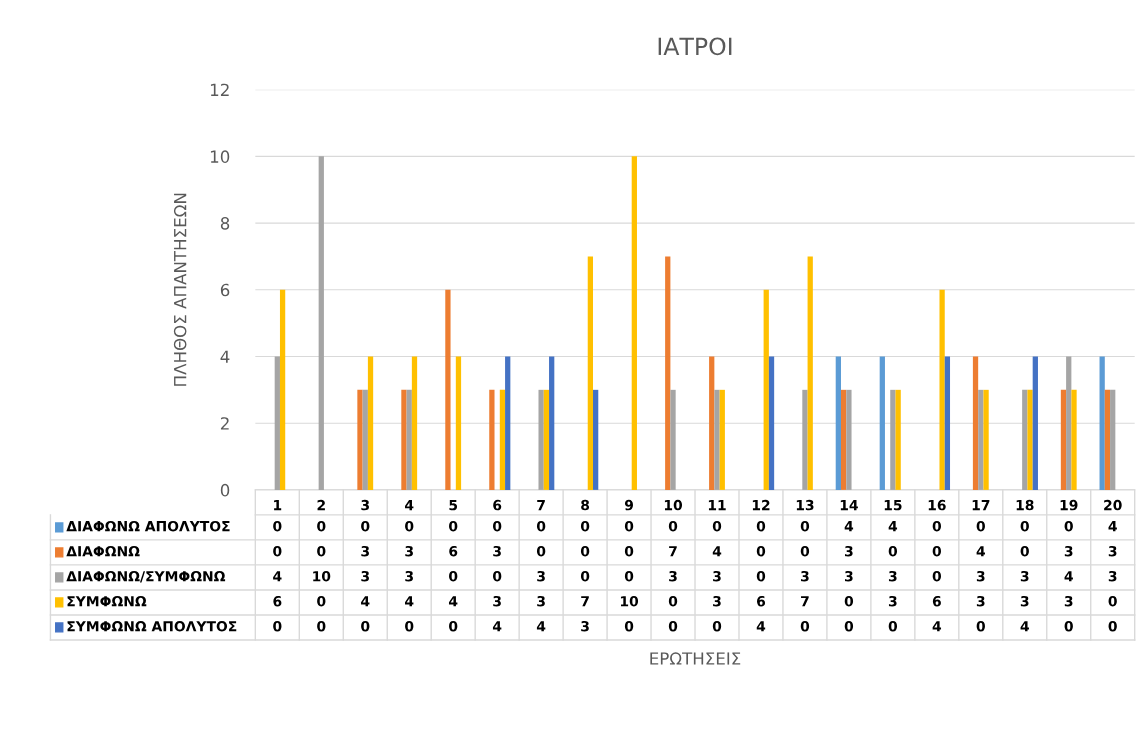 The width and height of the screenshot is (1145, 729). What do you see at coordinates (225, 290) in the screenshot?
I see `y-tick-label: 6` at bounding box center [225, 290].